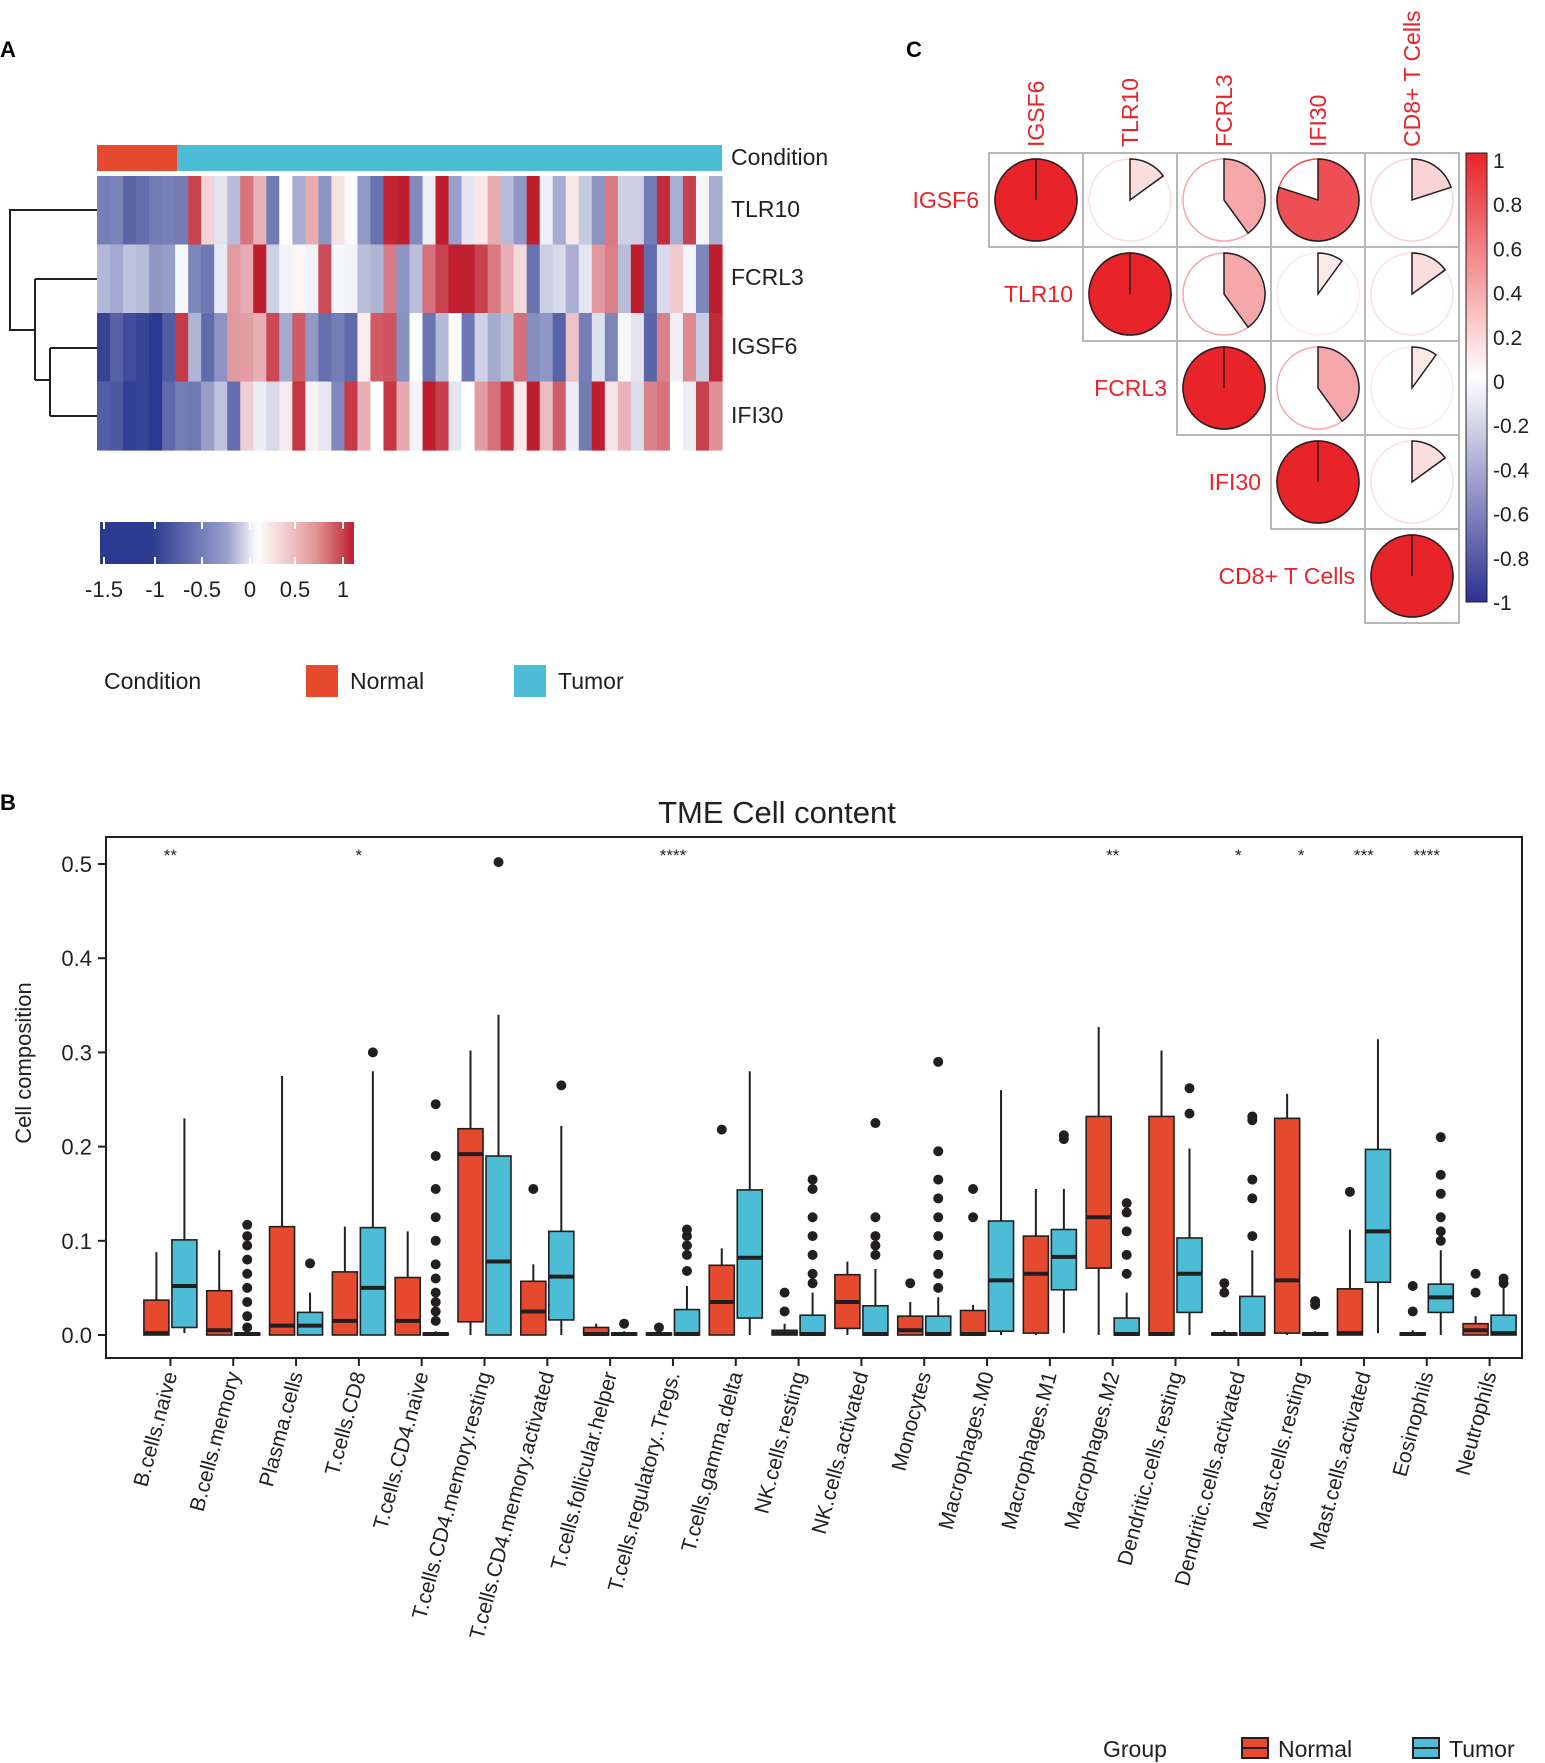  What do you see at coordinates (1476, 377) in the screenshot?
I see `correlation-colorbar-gradient` at bounding box center [1476, 377].